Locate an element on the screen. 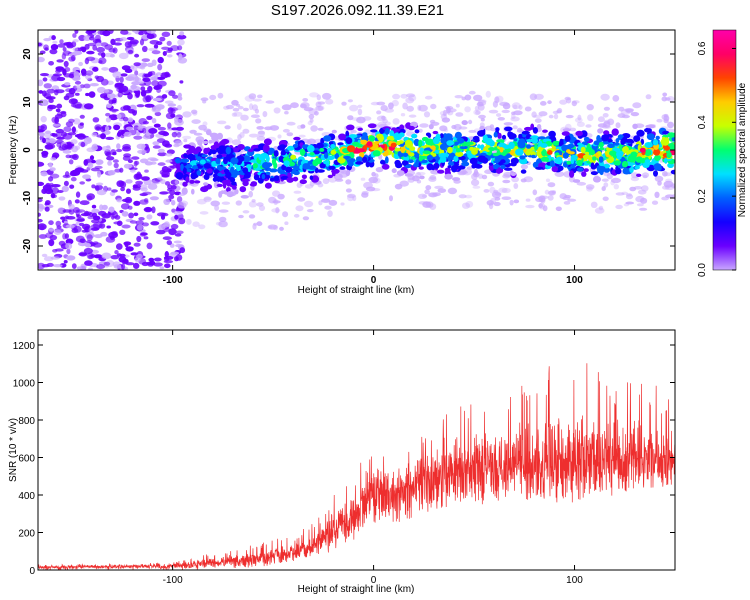  heatmap-x-tick-label: -100 is located at coordinates (173, 280).